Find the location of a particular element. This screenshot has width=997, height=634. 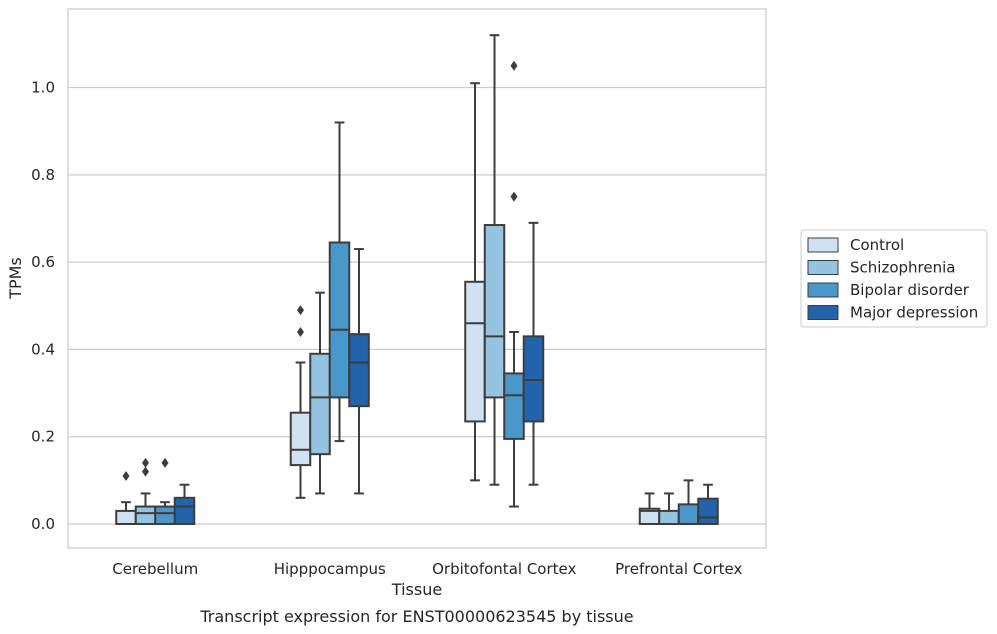

x-tick-label: Hipppocampus is located at coordinates (330, 569).